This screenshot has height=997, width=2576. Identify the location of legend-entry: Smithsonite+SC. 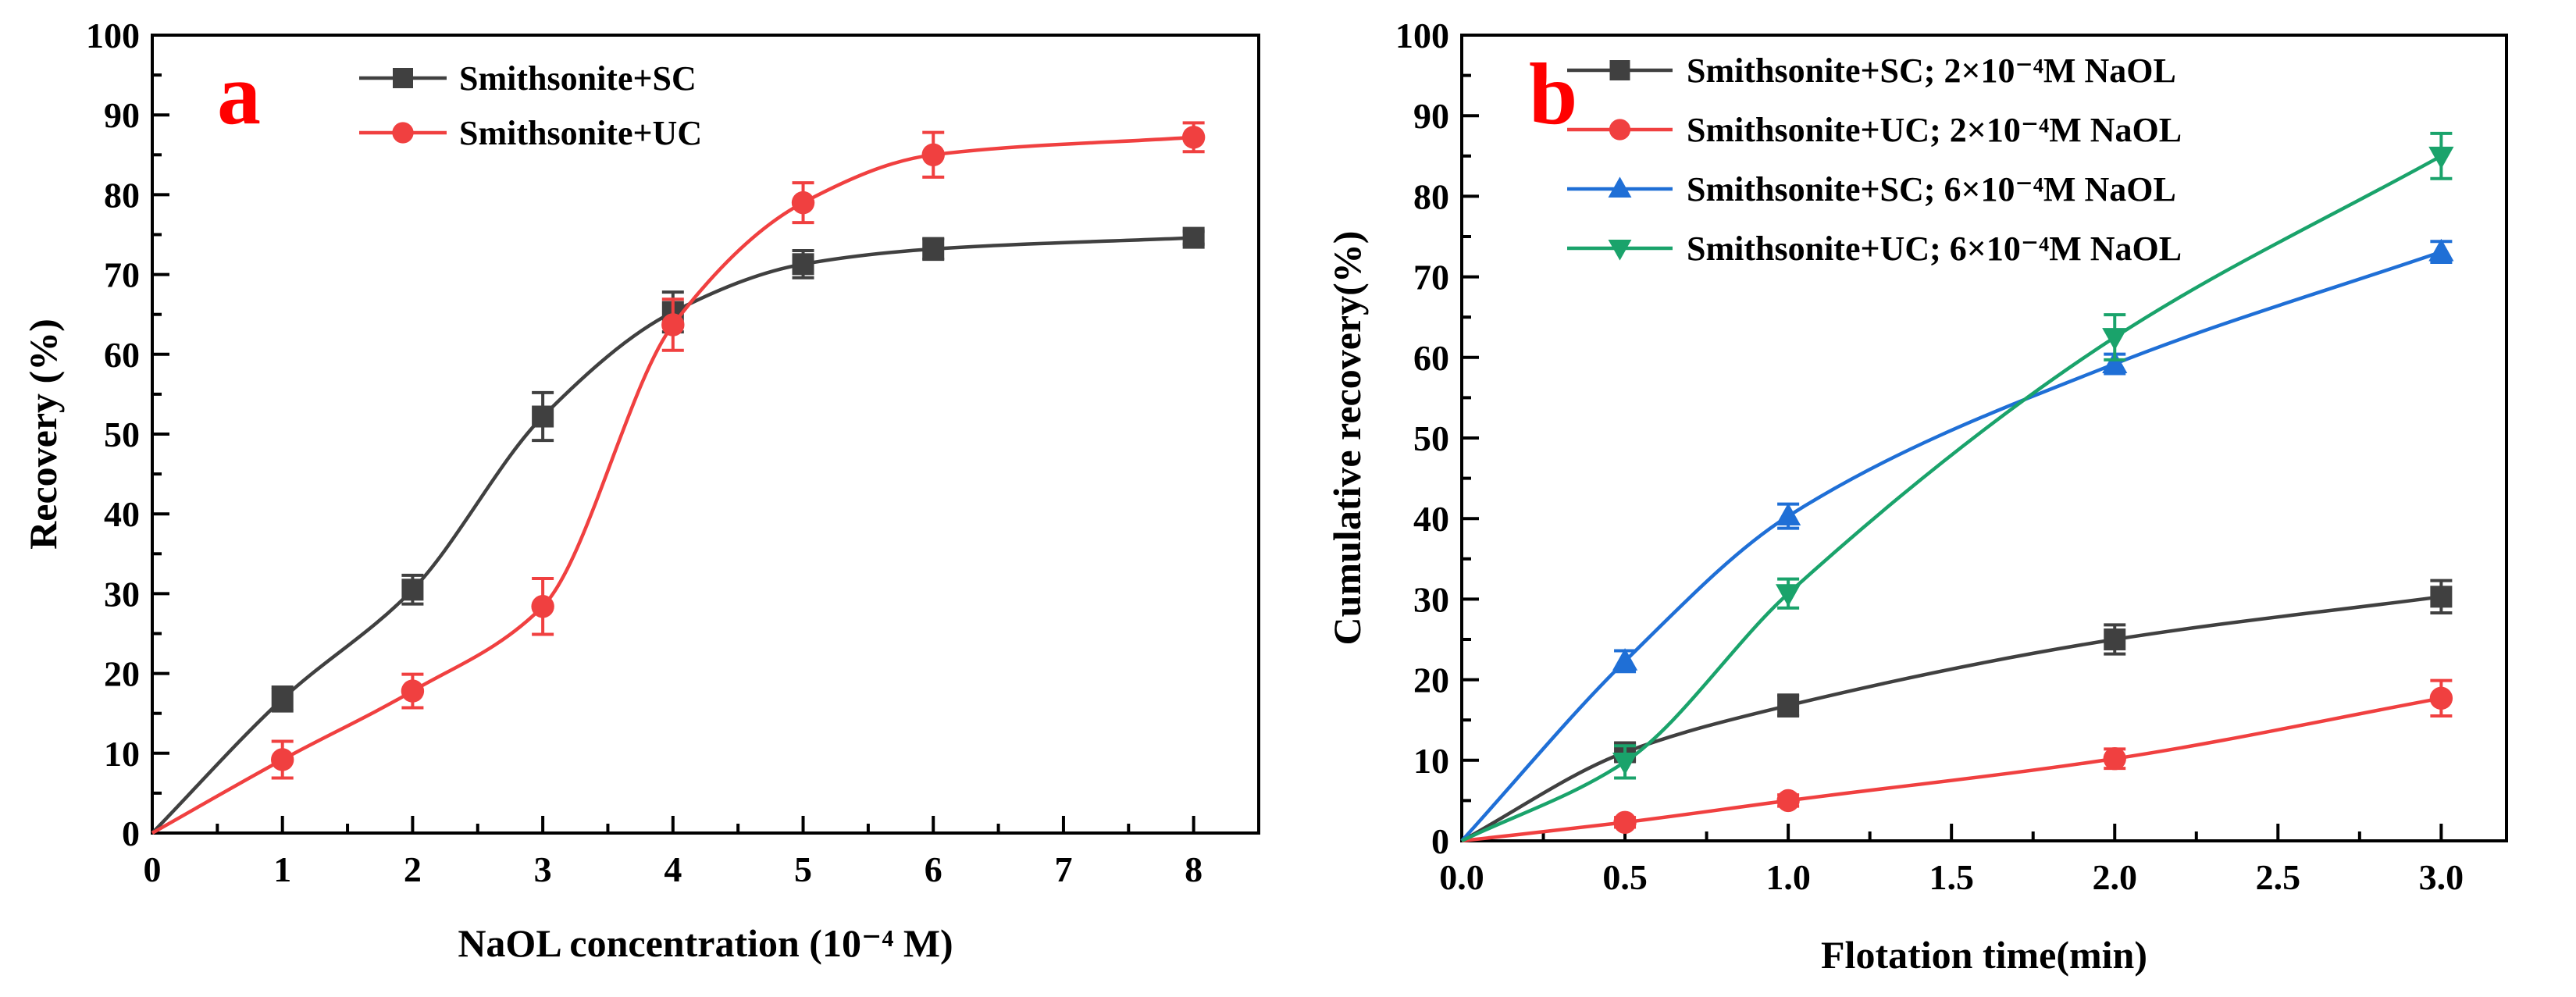
(578, 78).